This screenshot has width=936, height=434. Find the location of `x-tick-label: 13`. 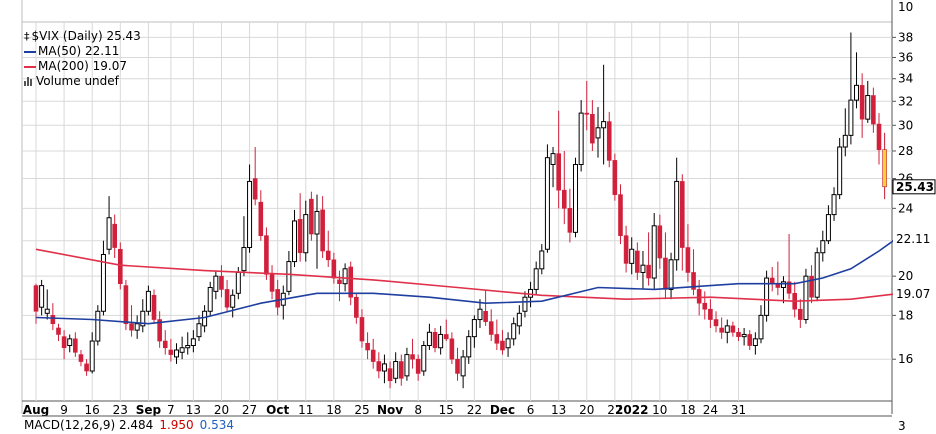

x-tick-label: 13 is located at coordinates (558, 410).